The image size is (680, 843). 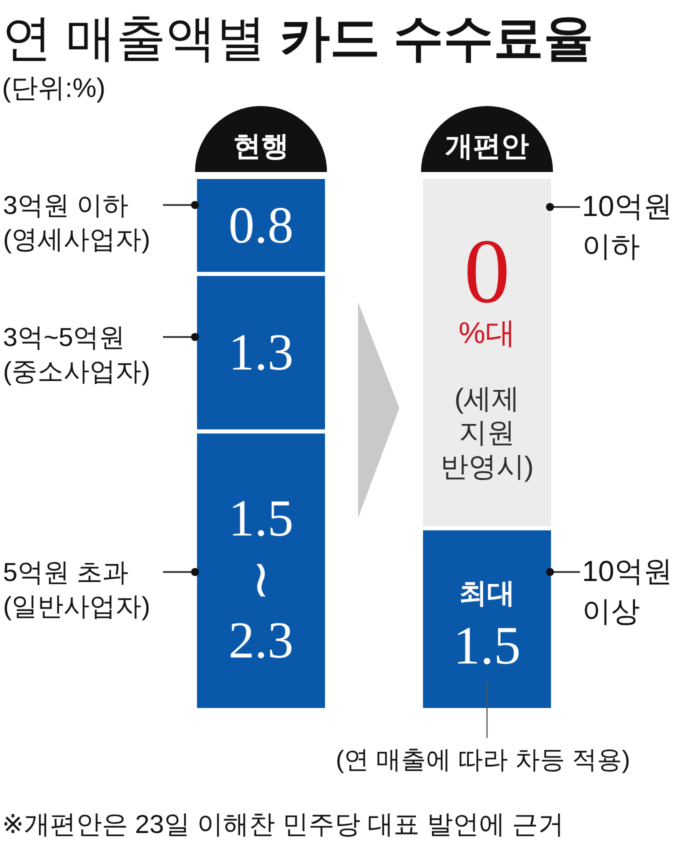 I want to click on x-tick-label: 현행, so click(x=261, y=146).